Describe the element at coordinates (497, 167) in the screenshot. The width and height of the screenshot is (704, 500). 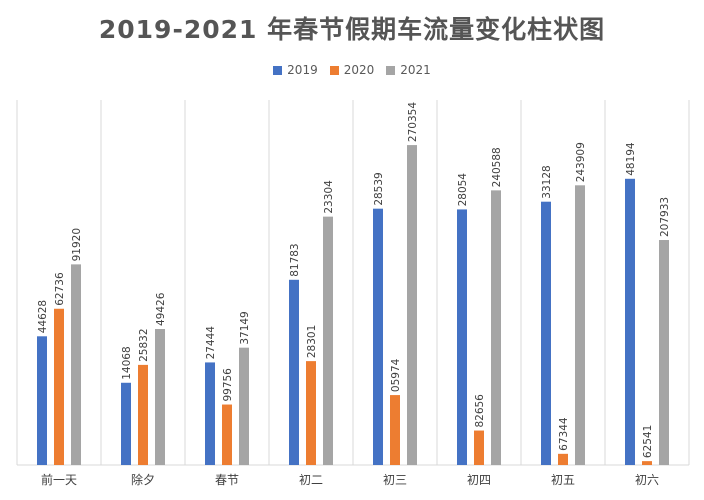
I see `data-label-2021-5: 240588` at that location.